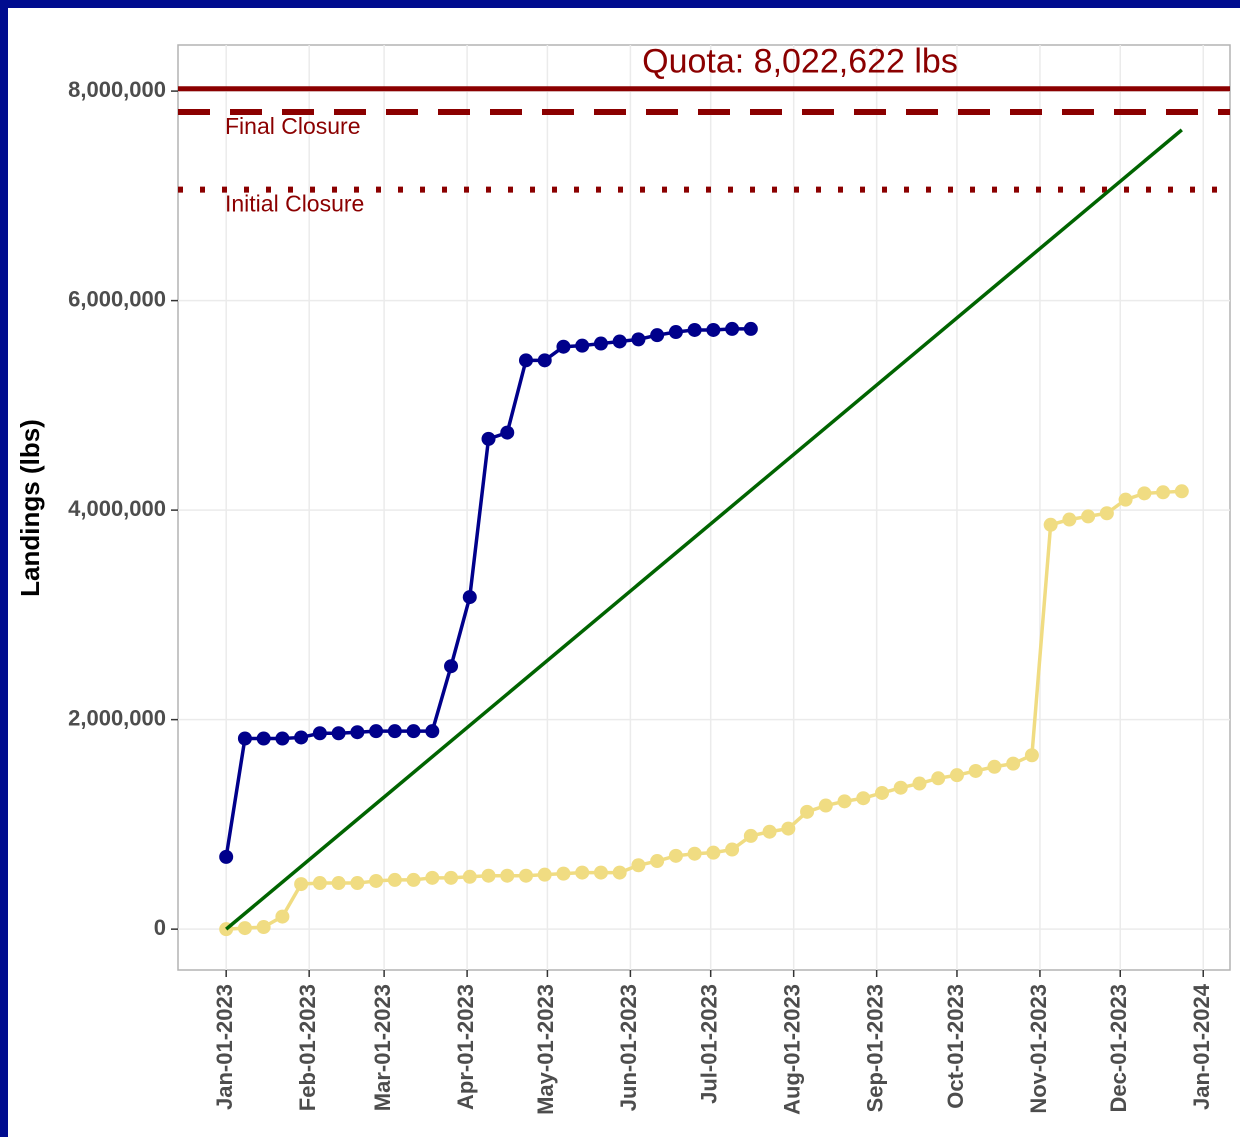  What do you see at coordinates (545, 1049) in the screenshot?
I see `x-tick-label: May-01-2023` at bounding box center [545, 1049].